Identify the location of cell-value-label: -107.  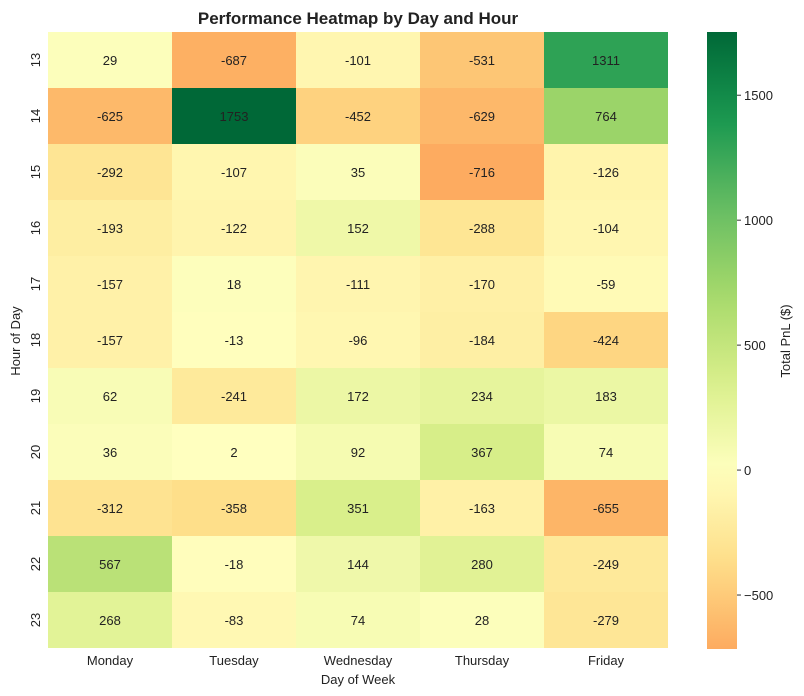
(234, 172).